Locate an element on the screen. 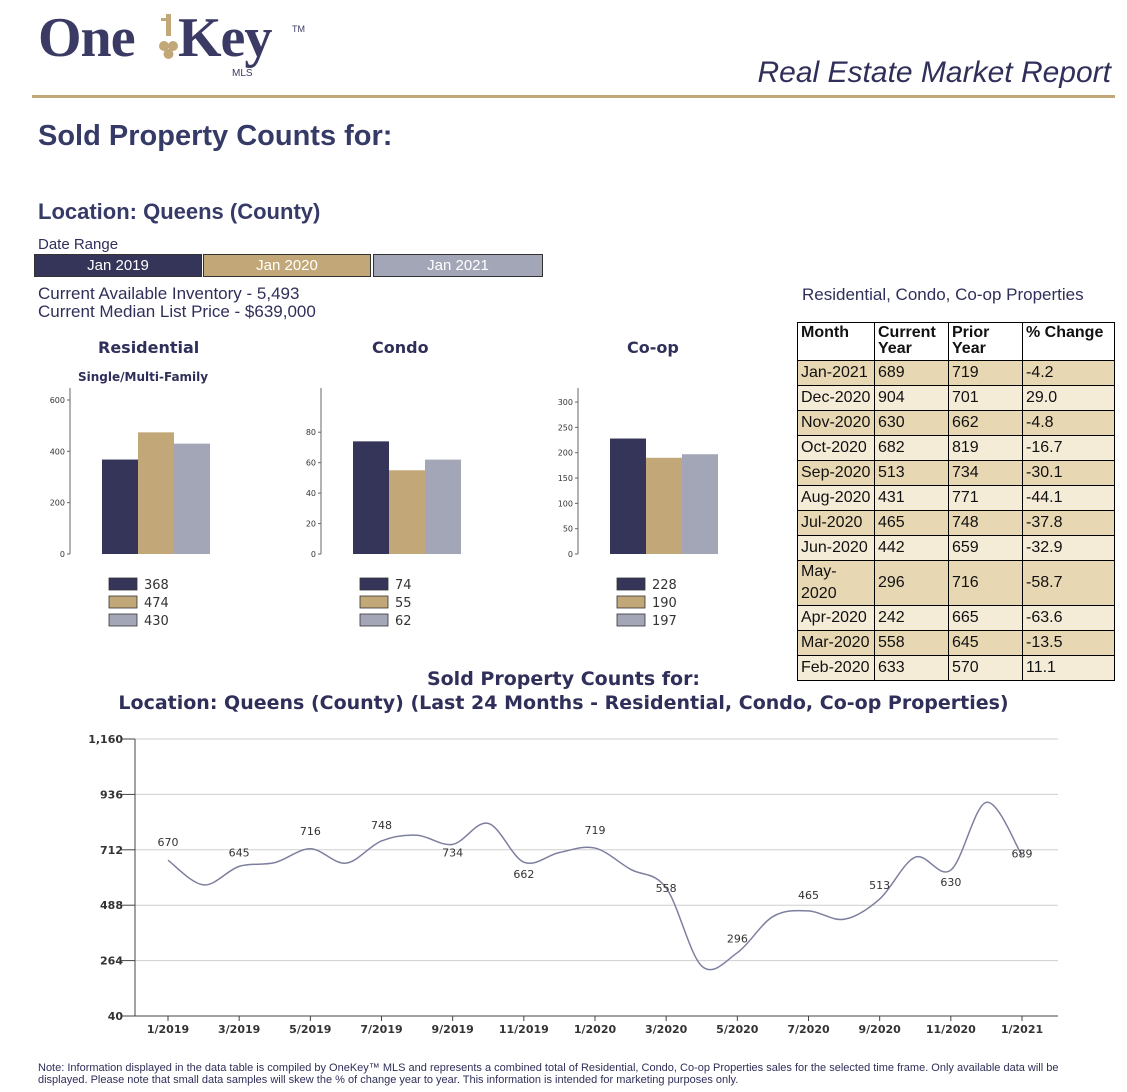 This screenshot has width=1127, height=1092. bar-chart-tick-label: 150 is located at coordinates (565, 478).